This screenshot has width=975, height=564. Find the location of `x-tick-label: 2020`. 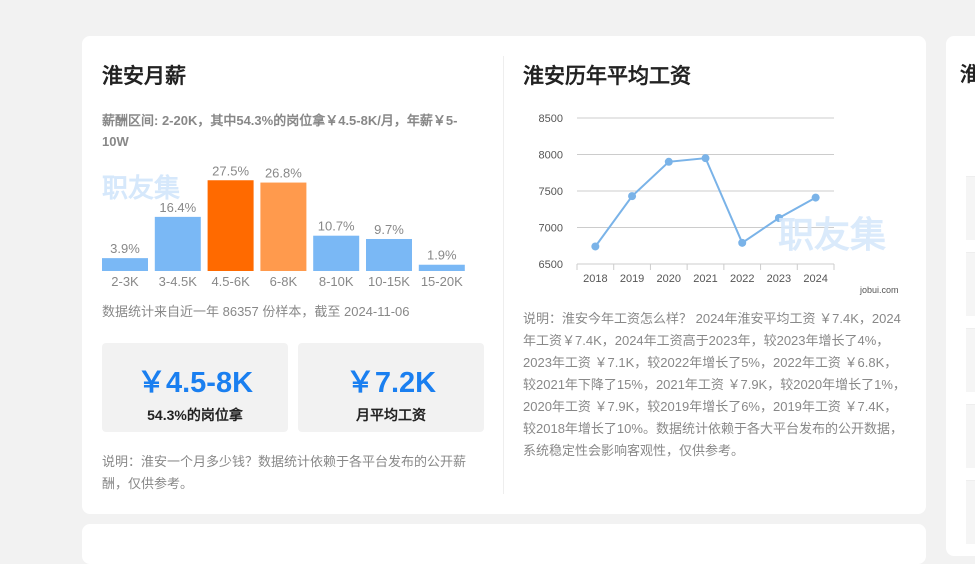

x-tick-label: 2020 is located at coordinates (669, 279).